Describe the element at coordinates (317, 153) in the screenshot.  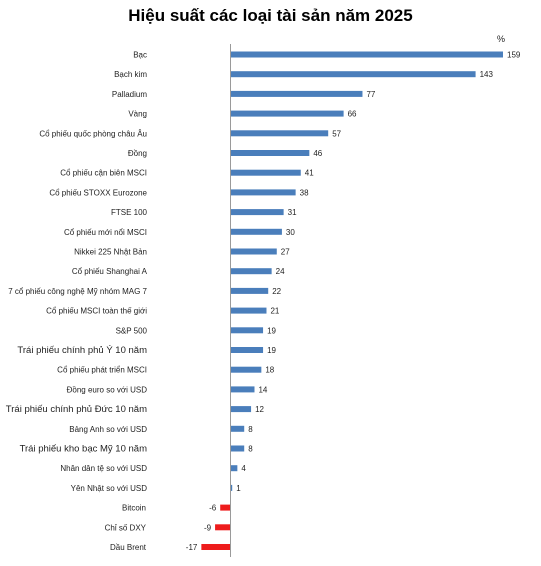
I see `value-label: 46` at that location.